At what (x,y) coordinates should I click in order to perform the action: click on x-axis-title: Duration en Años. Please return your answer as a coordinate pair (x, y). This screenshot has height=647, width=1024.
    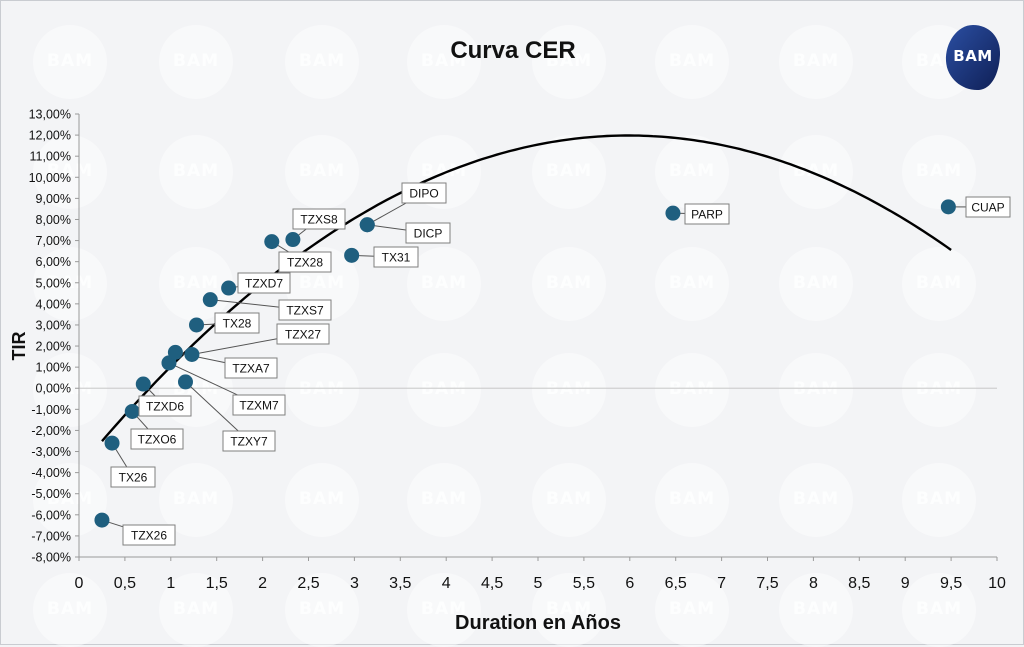
    Looking at the image, I should click on (538, 623).